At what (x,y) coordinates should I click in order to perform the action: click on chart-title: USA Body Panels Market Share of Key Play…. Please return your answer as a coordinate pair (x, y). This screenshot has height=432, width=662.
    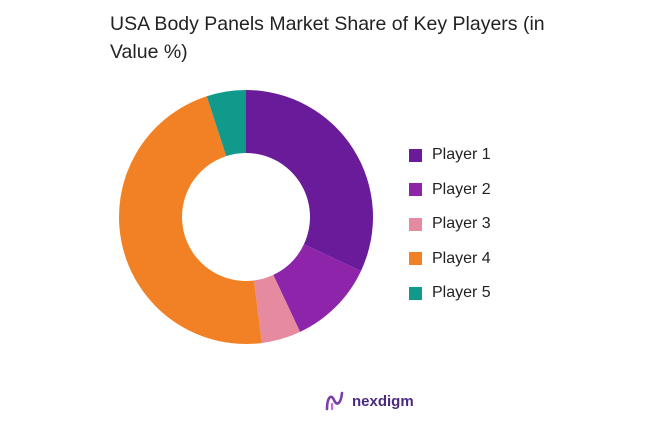
    Looking at the image, I should click on (327, 38).